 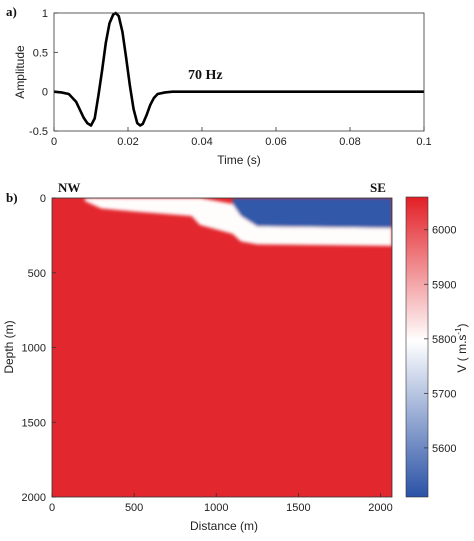 What do you see at coordinates (444, 394) in the screenshot?
I see `colorbar-tick-label: 5700` at bounding box center [444, 394].